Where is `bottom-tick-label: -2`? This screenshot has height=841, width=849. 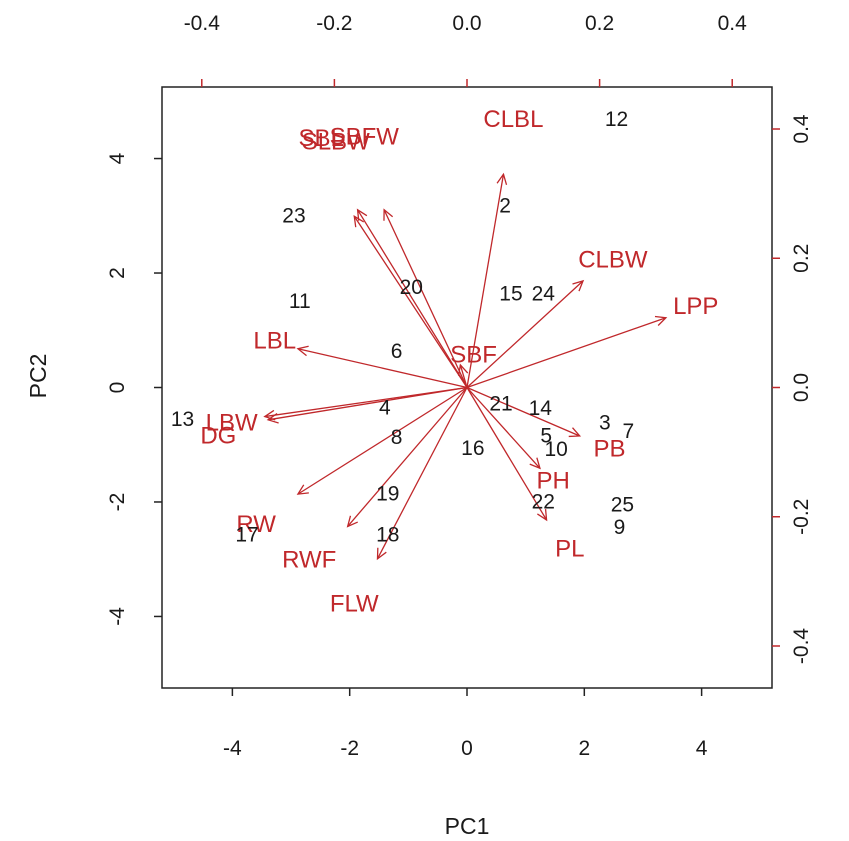 bottom-tick-label: -2 is located at coordinates (349, 748).